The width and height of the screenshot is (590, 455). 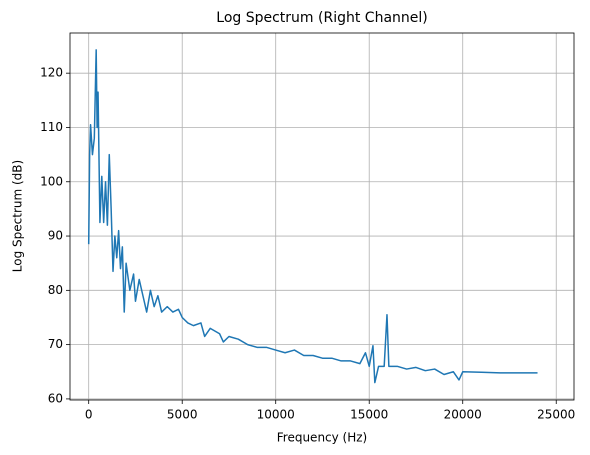 I want to click on x-tick-label: 20000, so click(x=463, y=415).